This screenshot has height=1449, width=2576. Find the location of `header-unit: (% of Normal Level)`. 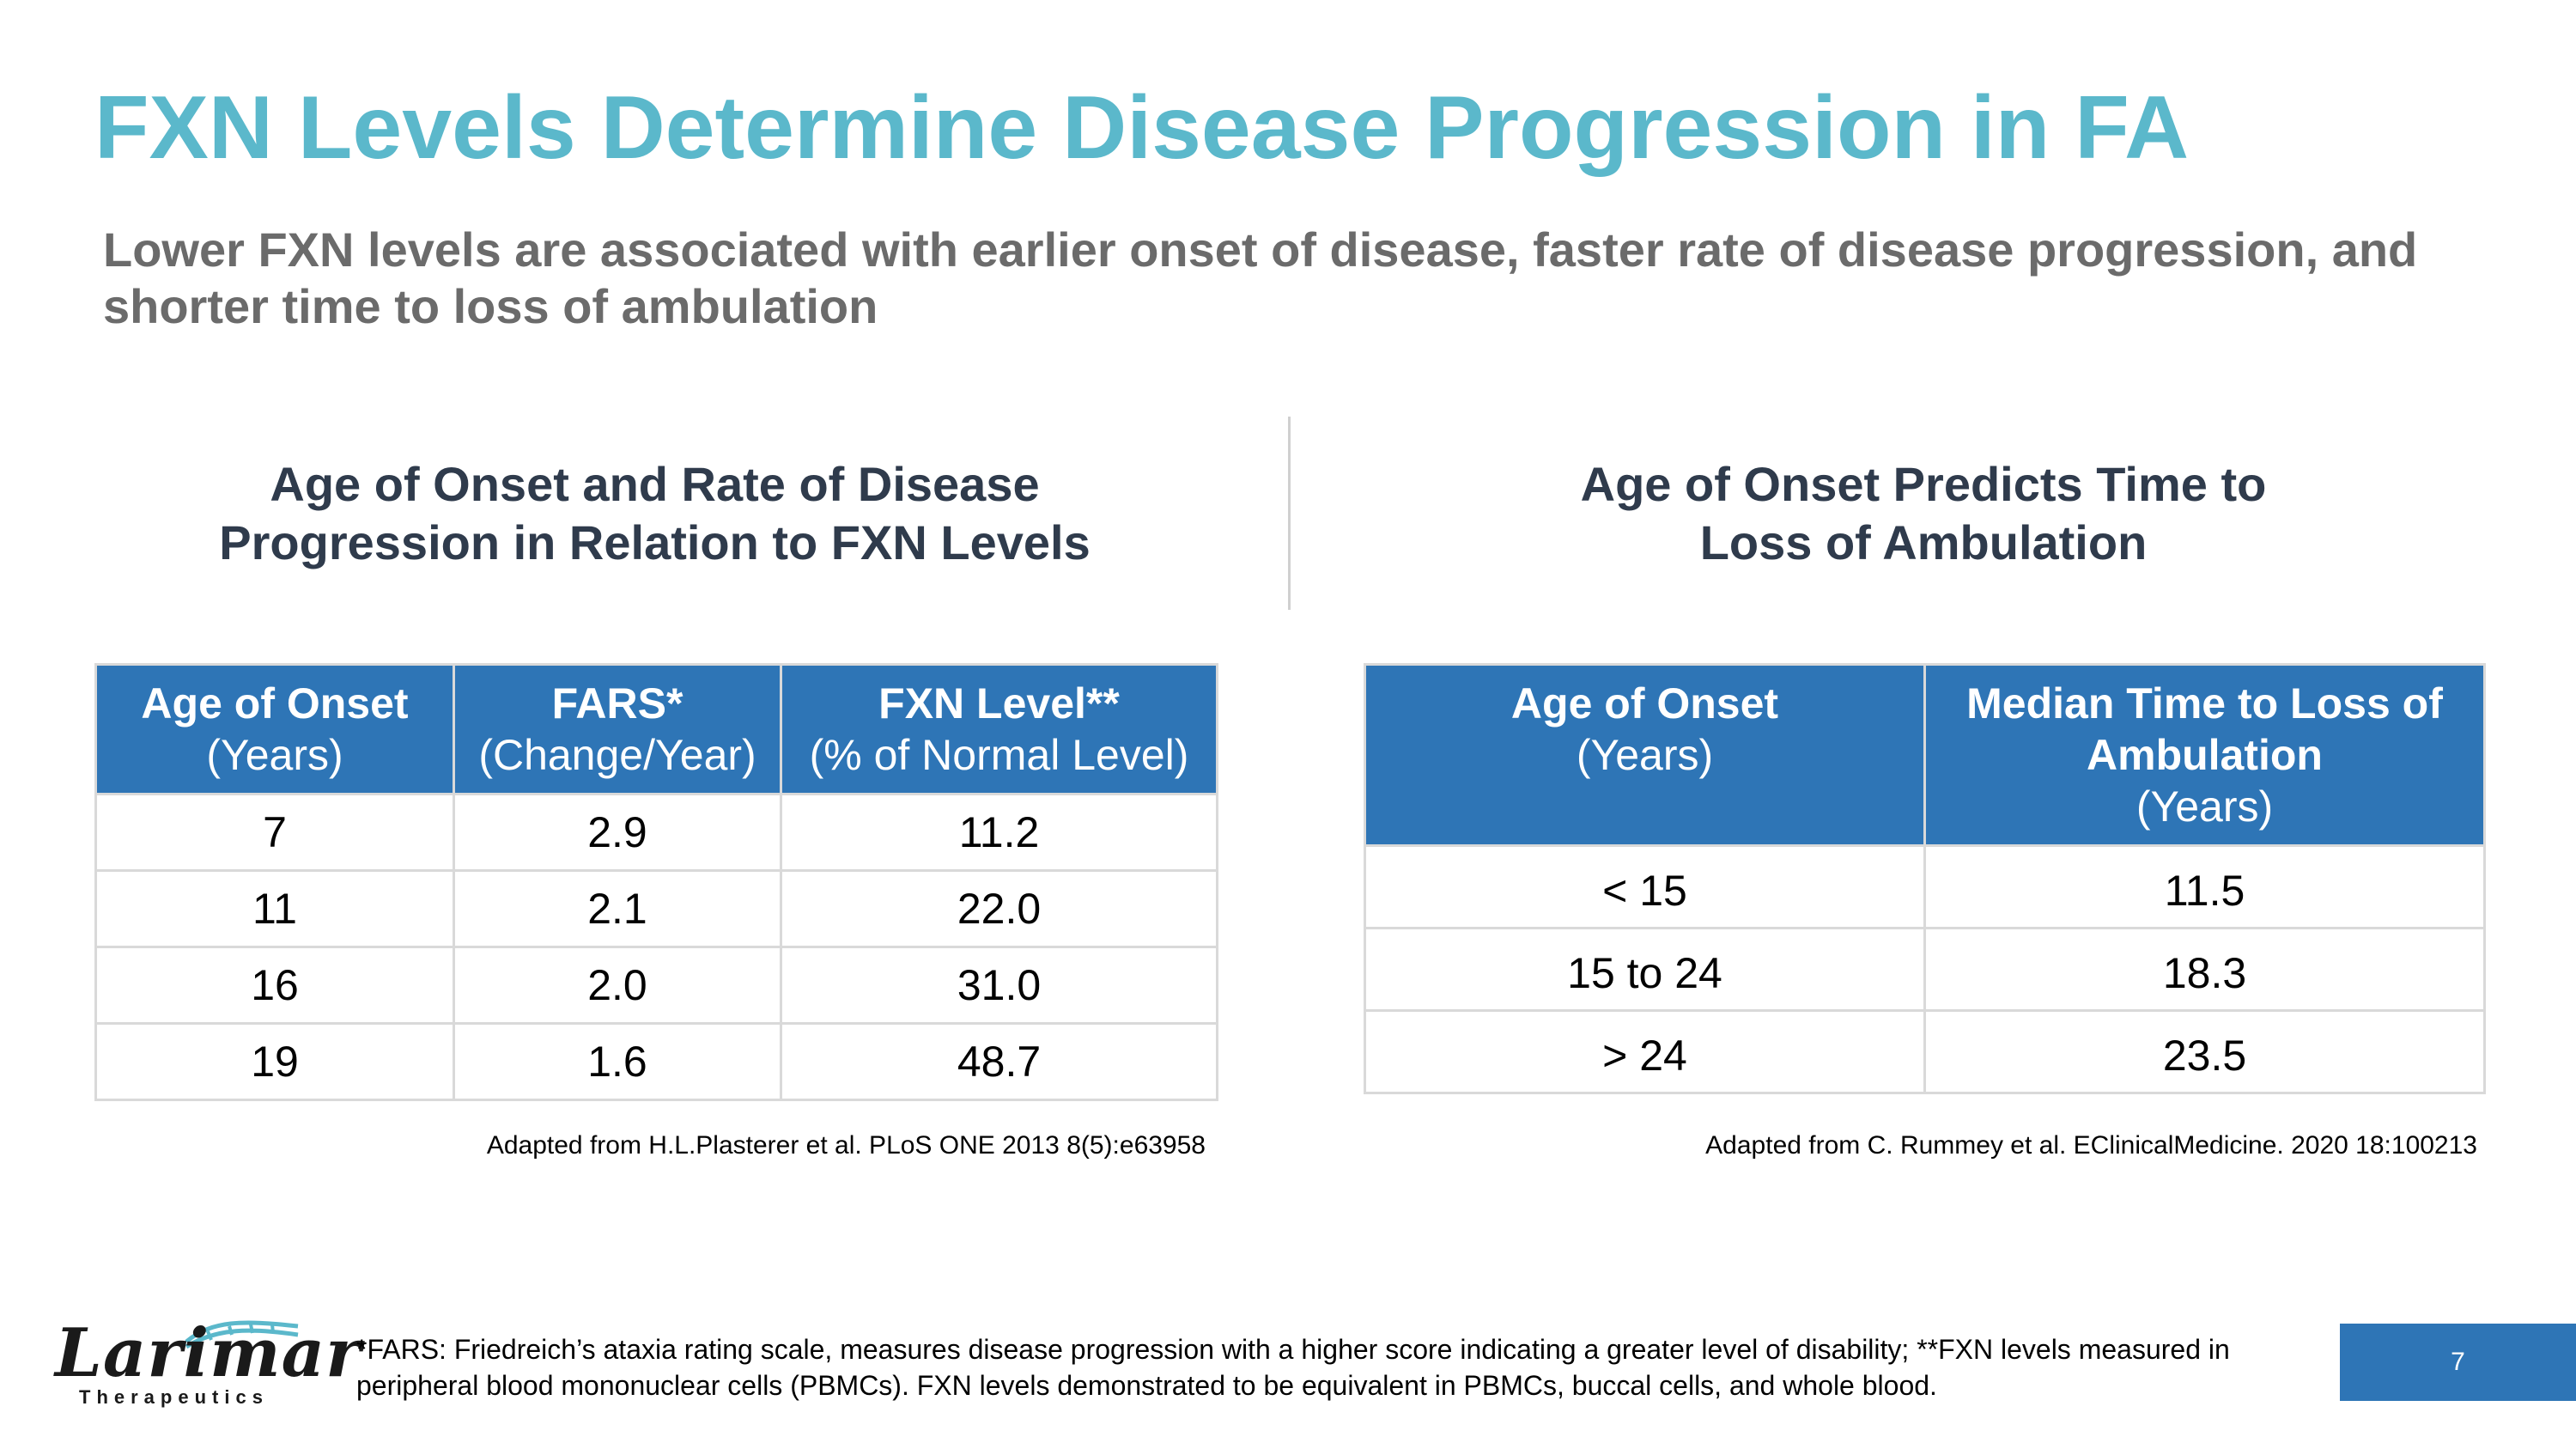

header-unit: (% of Normal Level) is located at coordinates (999, 755).